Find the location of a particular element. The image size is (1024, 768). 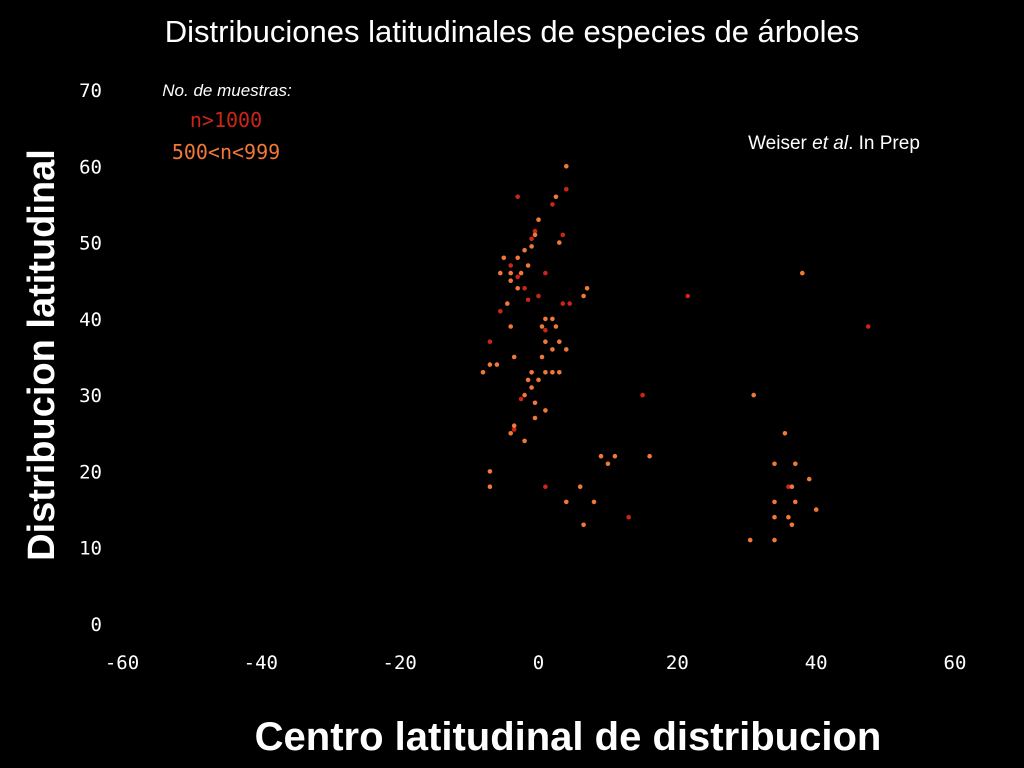

legend-entry-n-gt-1000: n>1000 is located at coordinates (226, 120).